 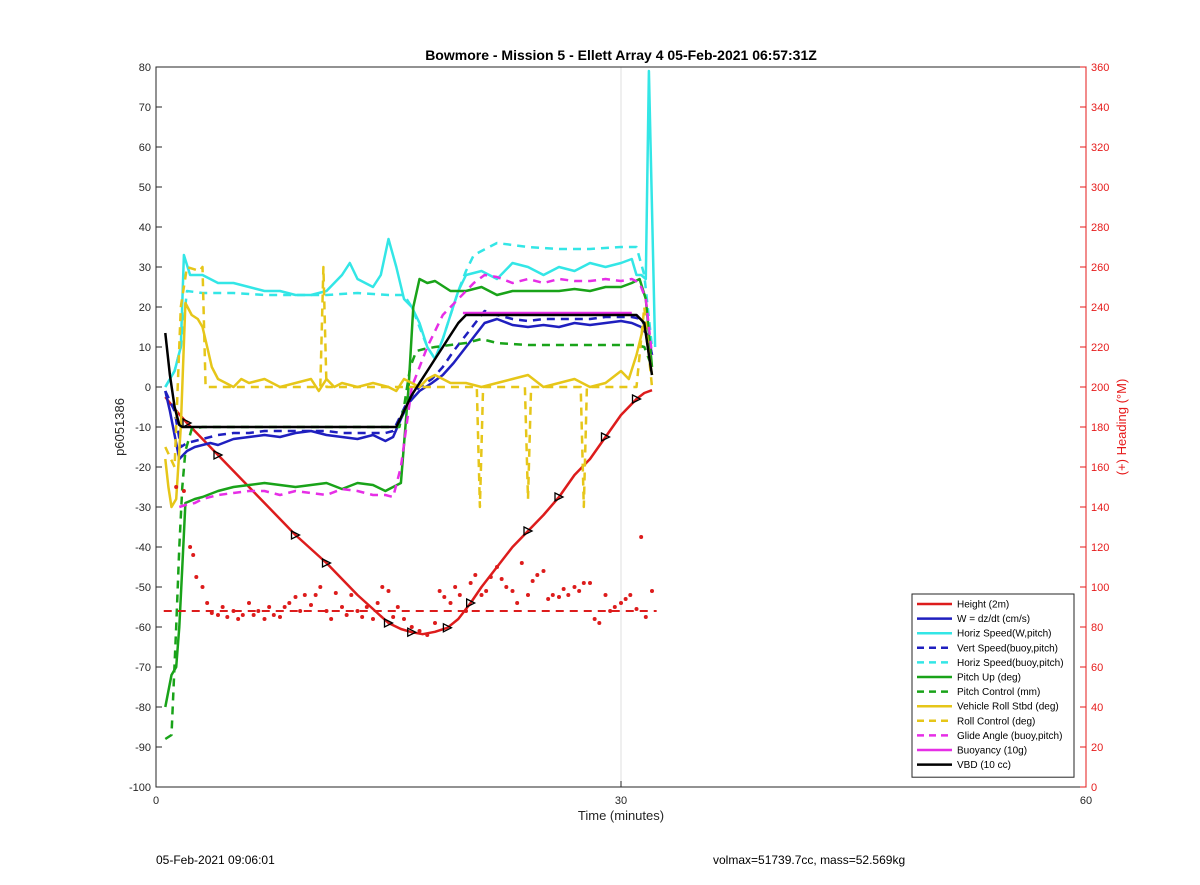 I want to click on heading-scatter, so click(x=410, y=561).